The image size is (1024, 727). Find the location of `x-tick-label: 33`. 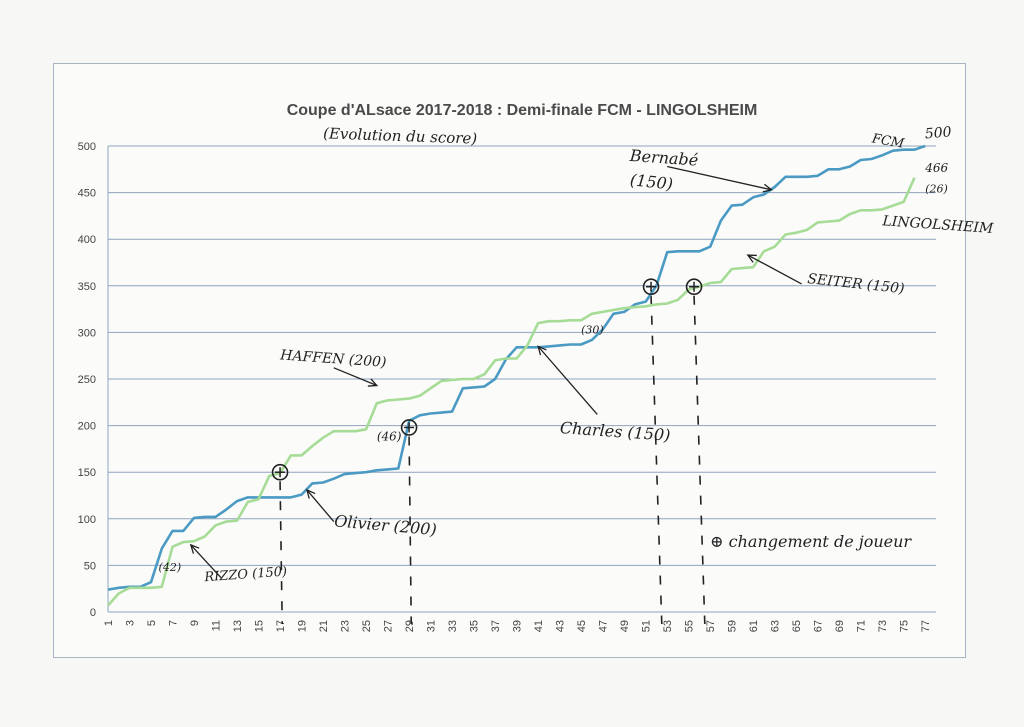

x-tick-label: 33 is located at coordinates (453, 626).